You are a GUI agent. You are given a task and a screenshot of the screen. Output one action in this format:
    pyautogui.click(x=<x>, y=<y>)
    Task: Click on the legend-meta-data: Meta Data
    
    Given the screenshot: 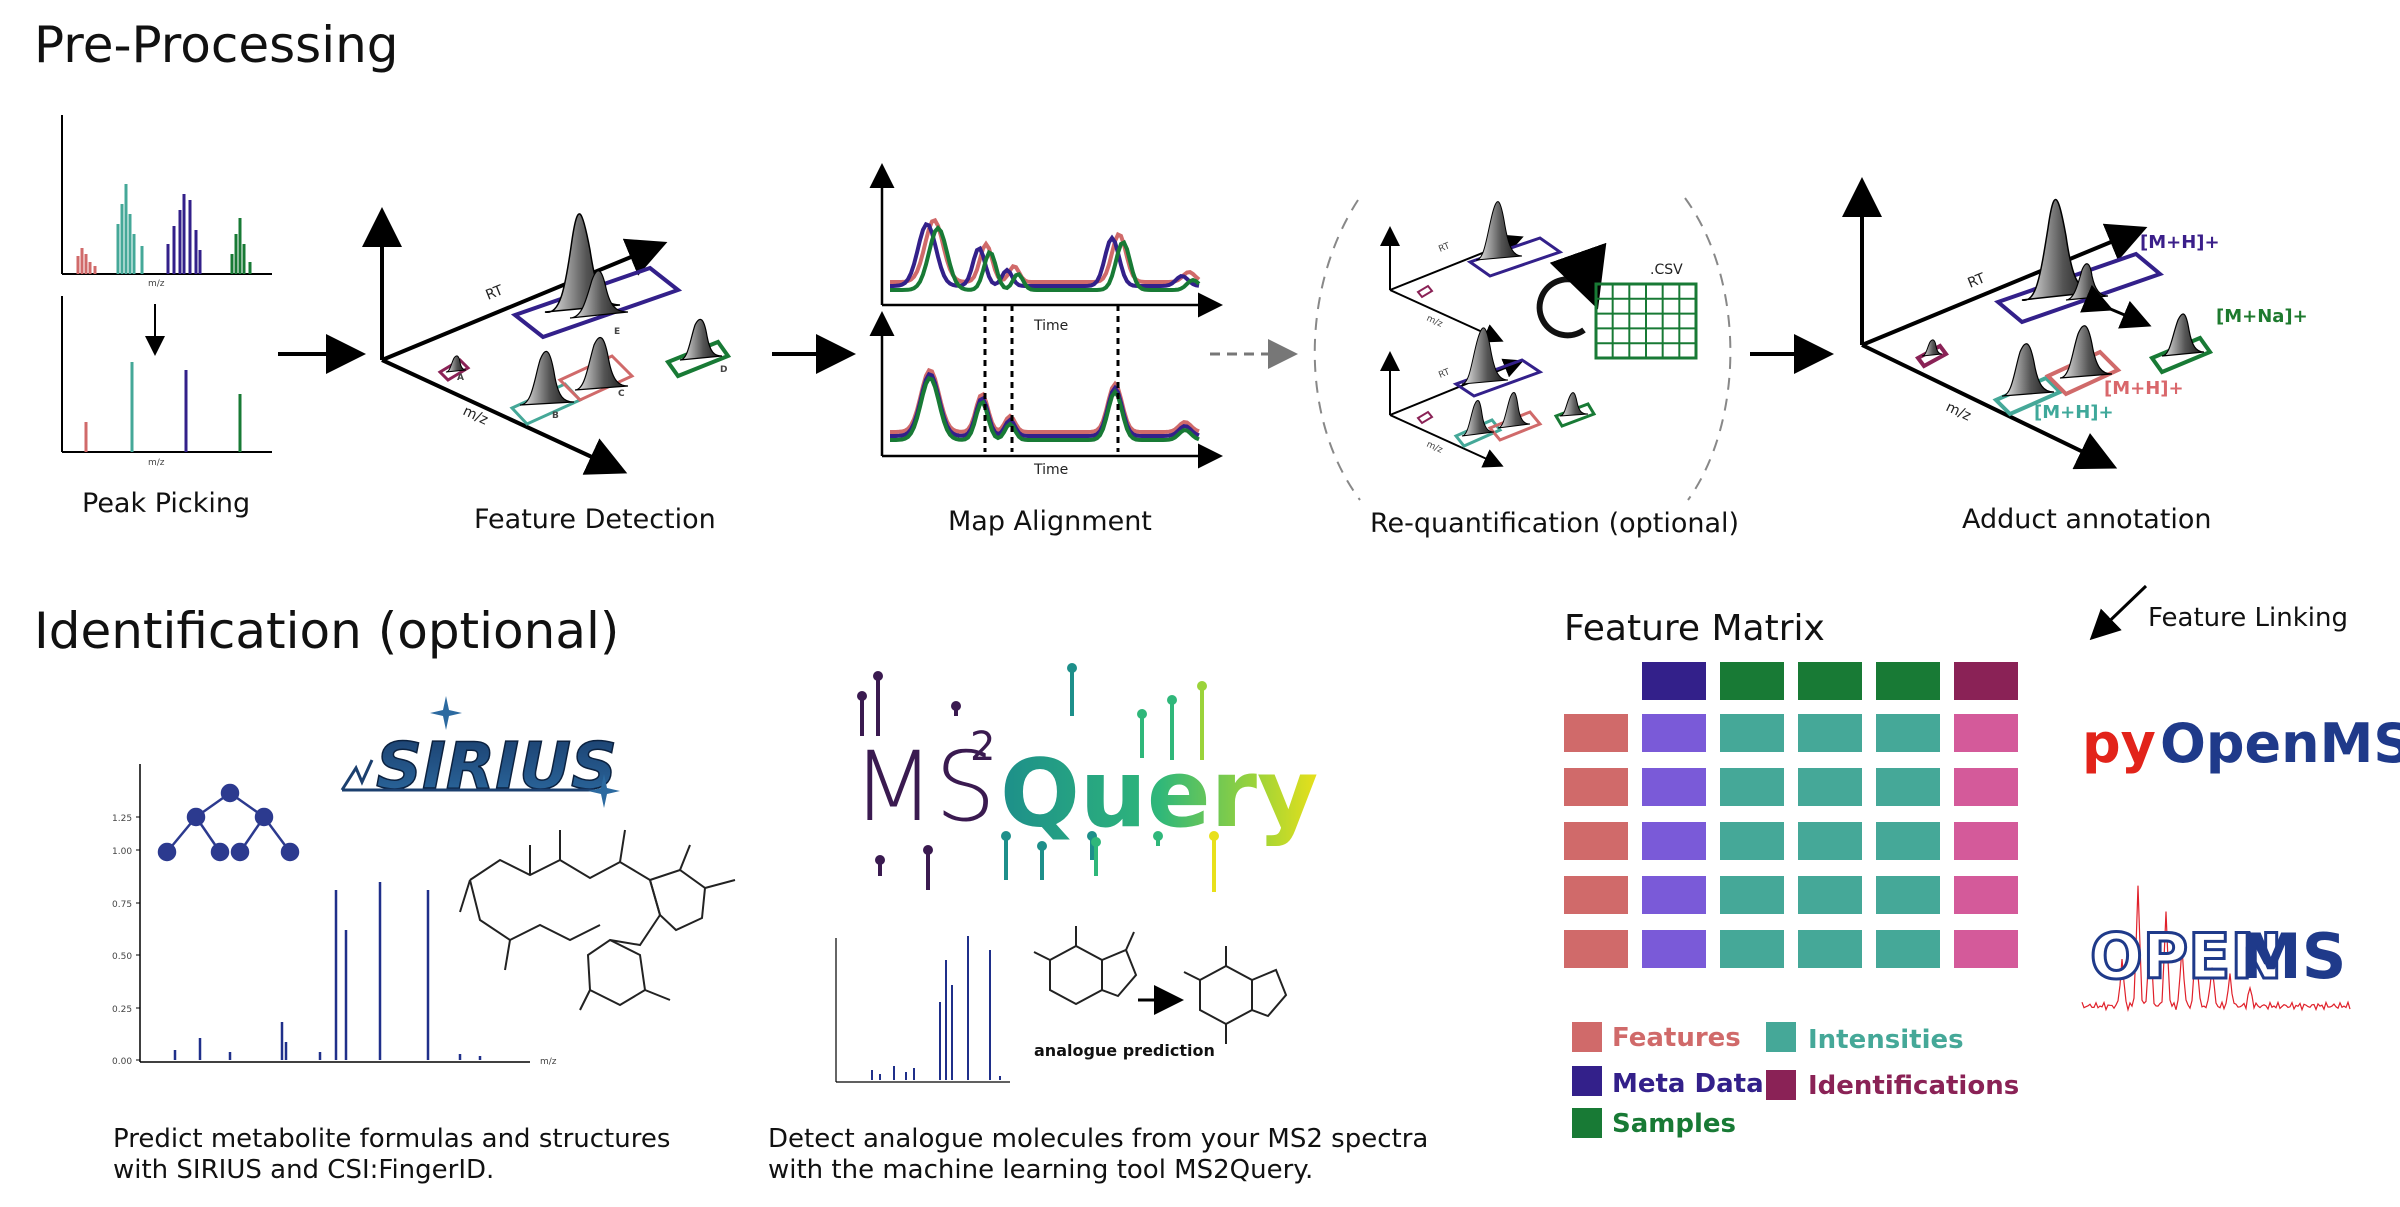 What is the action you would take?
    pyautogui.click(x=1688, y=1084)
    